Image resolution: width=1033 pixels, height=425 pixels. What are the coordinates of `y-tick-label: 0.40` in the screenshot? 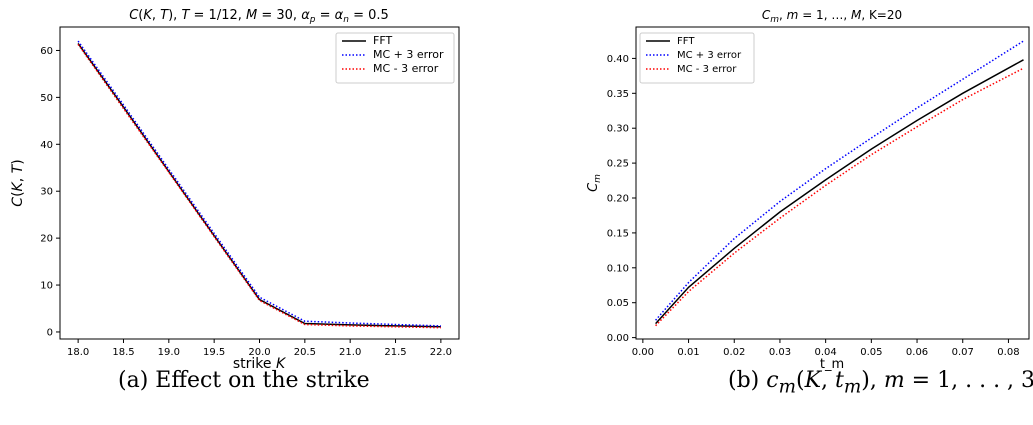 It's located at (618, 59).